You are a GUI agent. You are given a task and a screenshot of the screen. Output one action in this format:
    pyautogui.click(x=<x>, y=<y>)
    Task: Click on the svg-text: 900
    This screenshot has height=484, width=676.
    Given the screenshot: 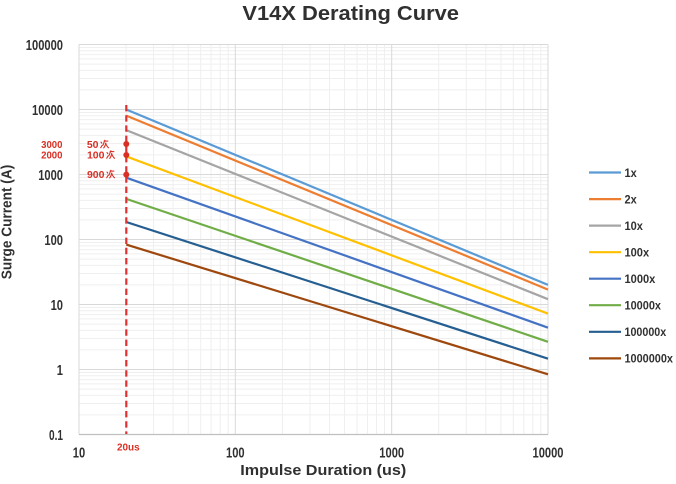 What is the action you would take?
    pyautogui.click(x=96, y=175)
    